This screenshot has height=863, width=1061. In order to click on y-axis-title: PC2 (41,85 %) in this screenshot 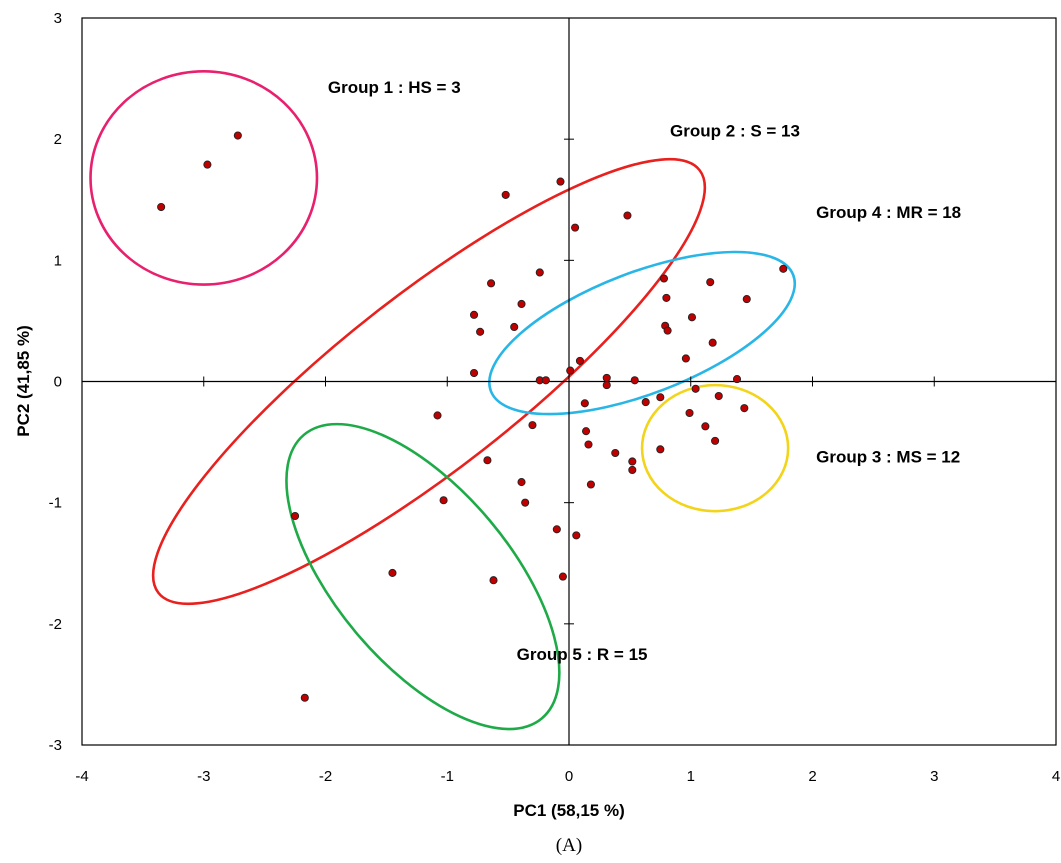, I will do `click(23, 381)`.